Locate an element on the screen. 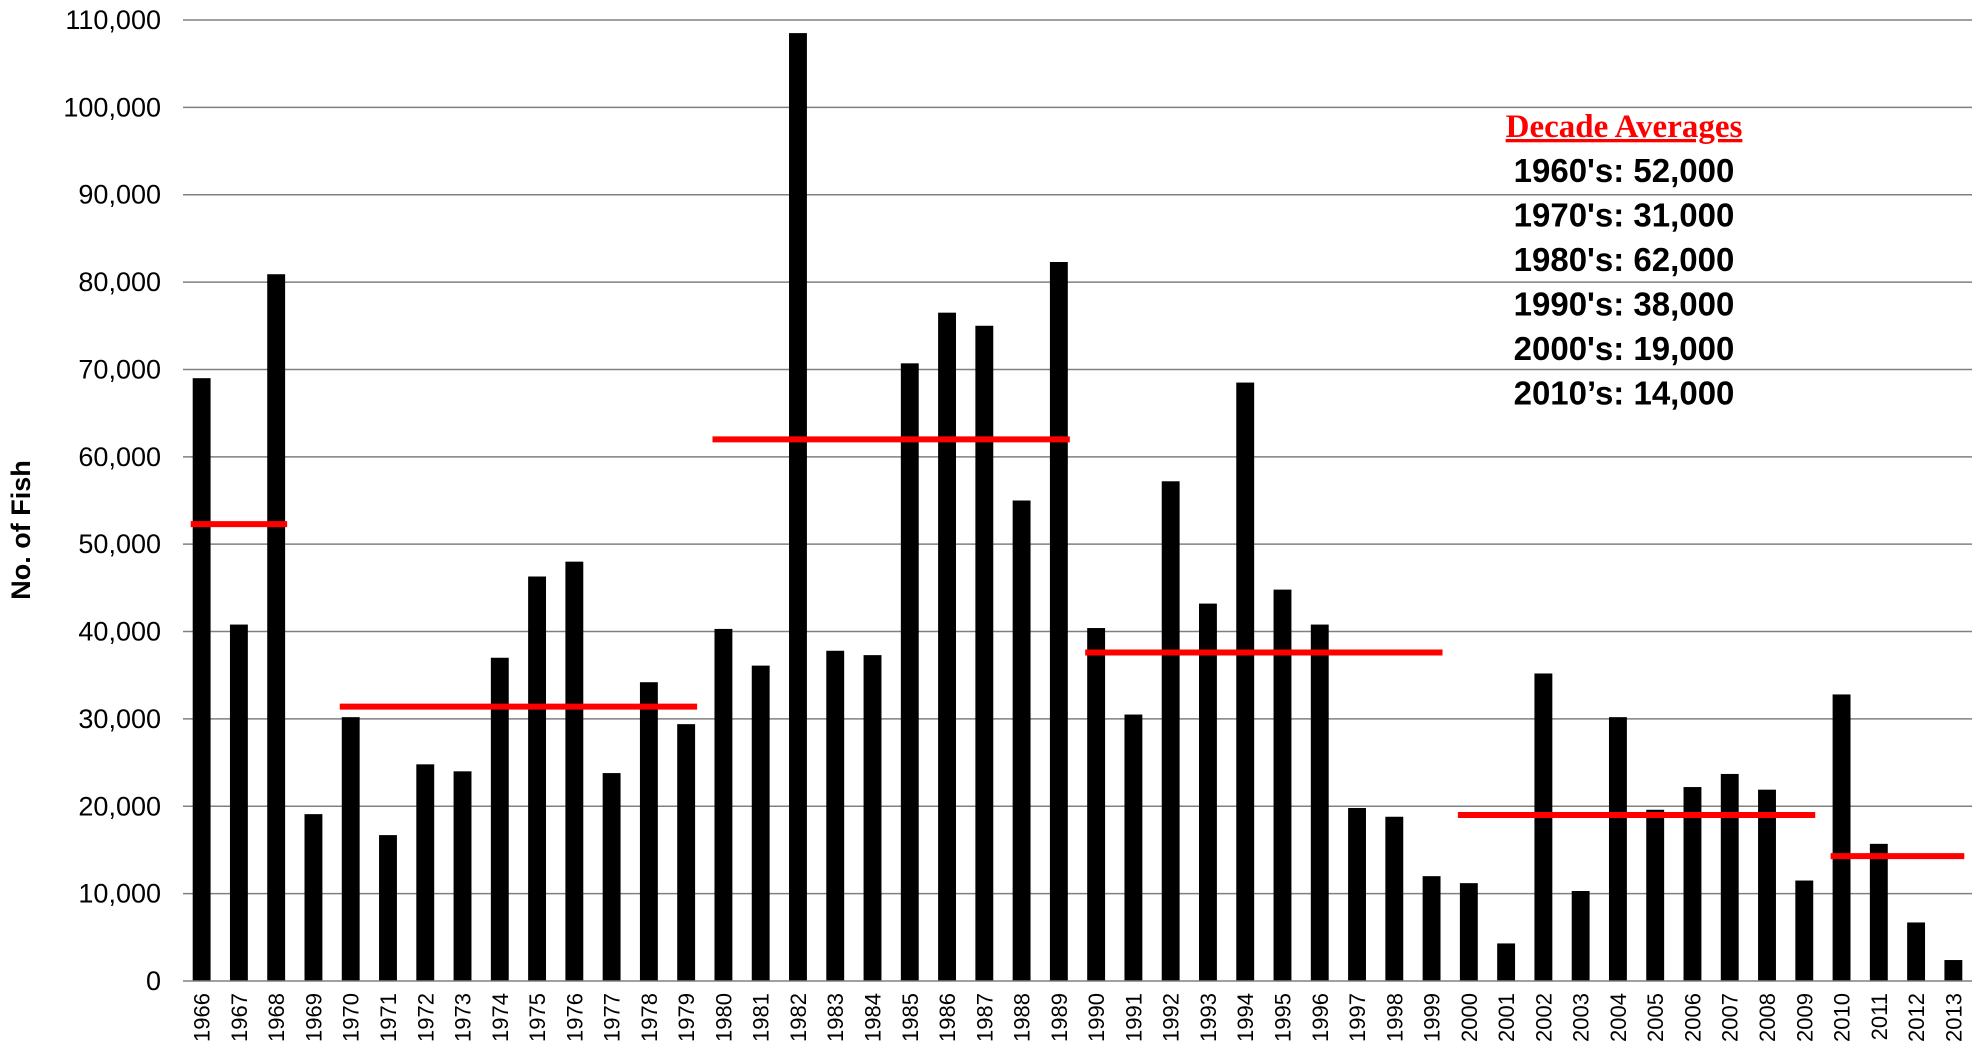 Image resolution: width=1975 pixels, height=1060 pixels. legend-entry: 1960's: 52,000 is located at coordinates (1624, 170).